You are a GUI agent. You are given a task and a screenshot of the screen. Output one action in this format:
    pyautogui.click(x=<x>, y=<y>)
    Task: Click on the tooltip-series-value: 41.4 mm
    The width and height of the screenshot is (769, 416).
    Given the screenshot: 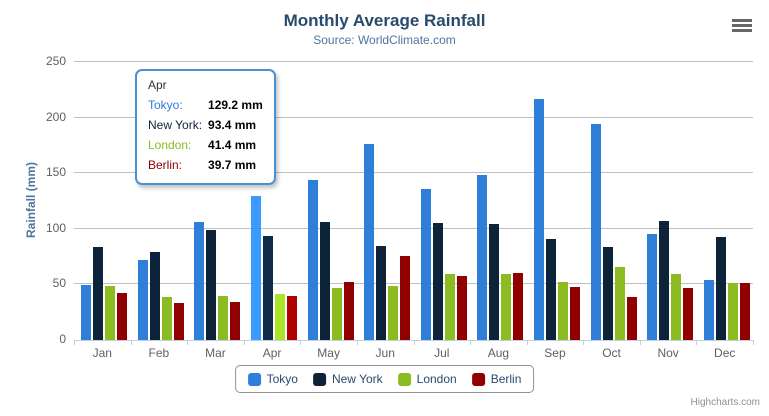 What is the action you would take?
    pyautogui.click(x=232, y=145)
    